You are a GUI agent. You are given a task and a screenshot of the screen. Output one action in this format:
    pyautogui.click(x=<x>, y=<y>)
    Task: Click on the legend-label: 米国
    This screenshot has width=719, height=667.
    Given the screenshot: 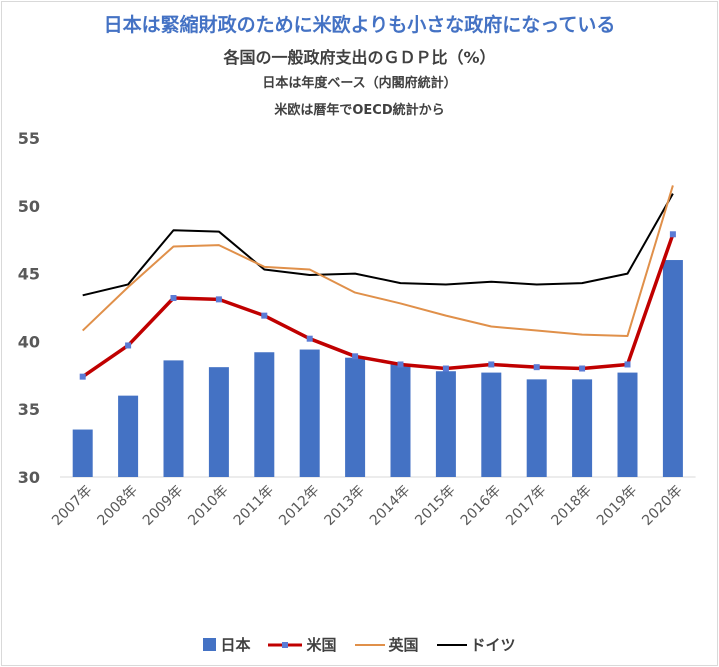 What is the action you would take?
    pyautogui.click(x=321, y=645)
    